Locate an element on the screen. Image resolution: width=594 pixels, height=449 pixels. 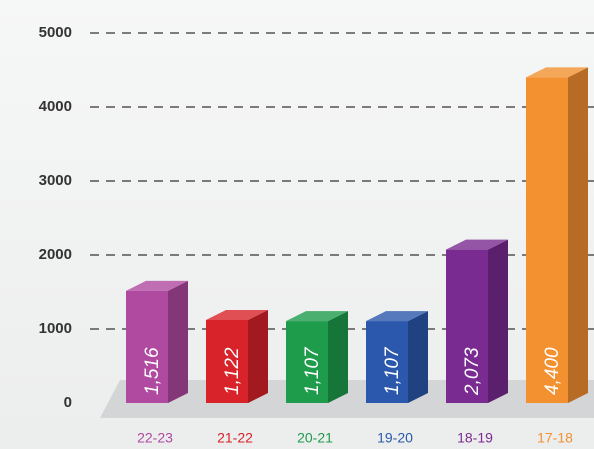
value-label: 2,073 is located at coordinates (472, 371).